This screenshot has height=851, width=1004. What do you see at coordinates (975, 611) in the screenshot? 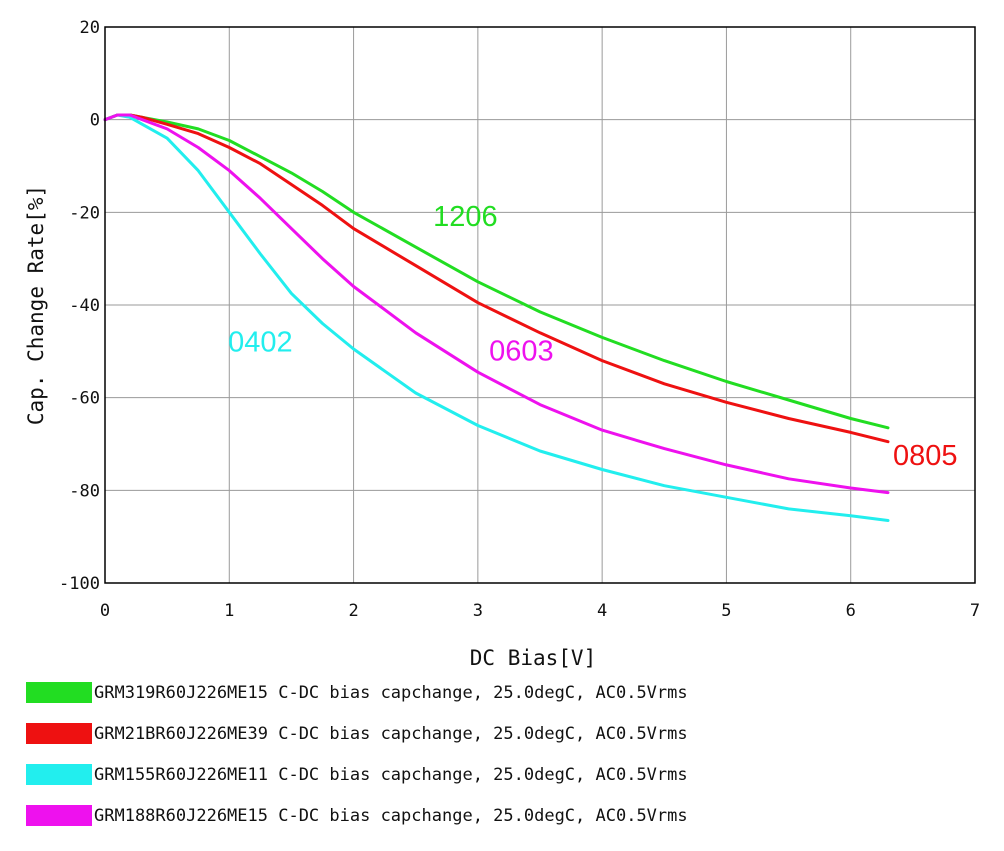
I see `x-tick-label: 7` at bounding box center [975, 611].